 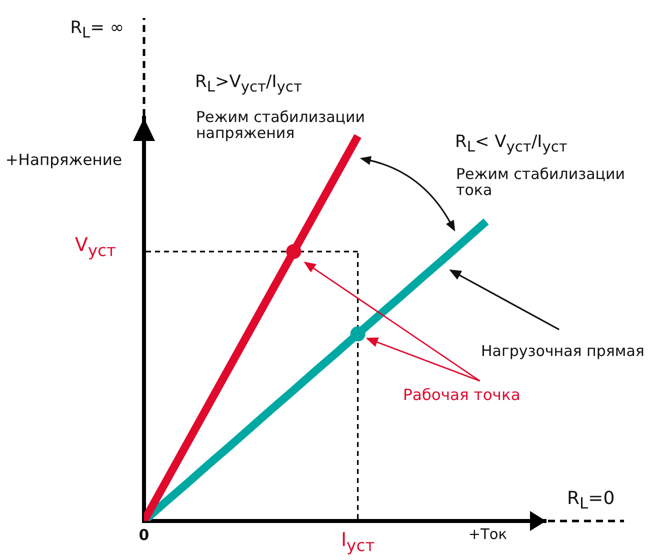 What do you see at coordinates (248, 84) in the screenshot?
I see `text: R$_{L}$>V$_{уст}$/I$_{уст}$` at bounding box center [248, 84].